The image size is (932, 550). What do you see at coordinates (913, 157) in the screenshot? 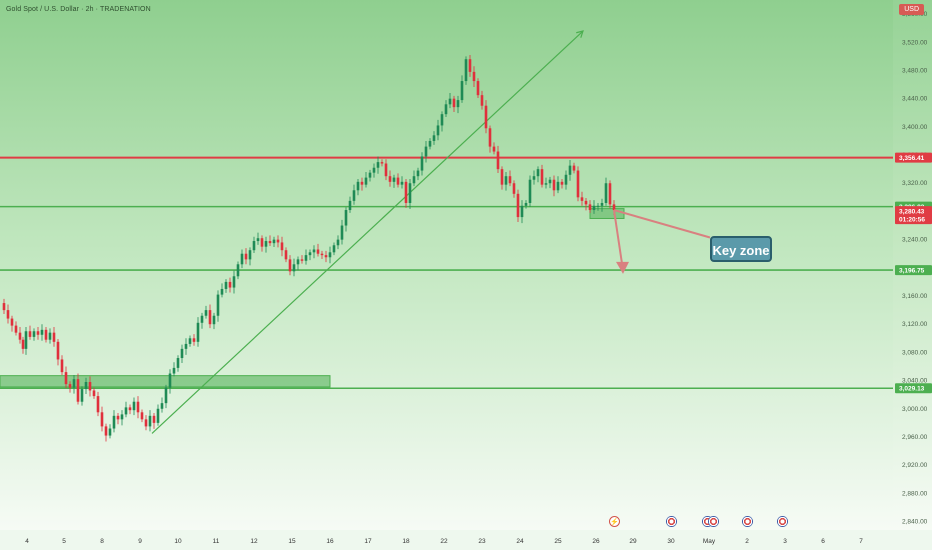
I see `level-price-label-bg` at bounding box center [913, 157].